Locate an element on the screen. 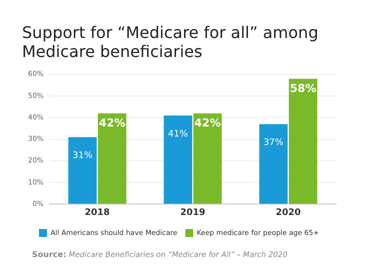  chart-title: Support for “Medicare for all” among Medicare beneficiaries is located at coordinates (170, 41).